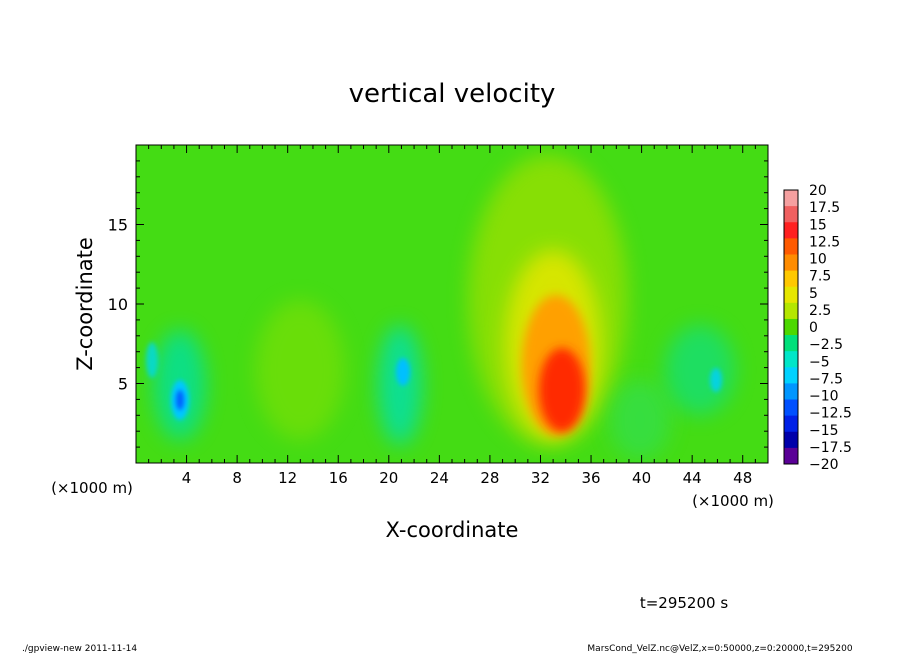 This screenshot has height=654, width=904. What do you see at coordinates (818, 260) in the screenshot?
I see `colorbar-label: 10` at bounding box center [818, 260].